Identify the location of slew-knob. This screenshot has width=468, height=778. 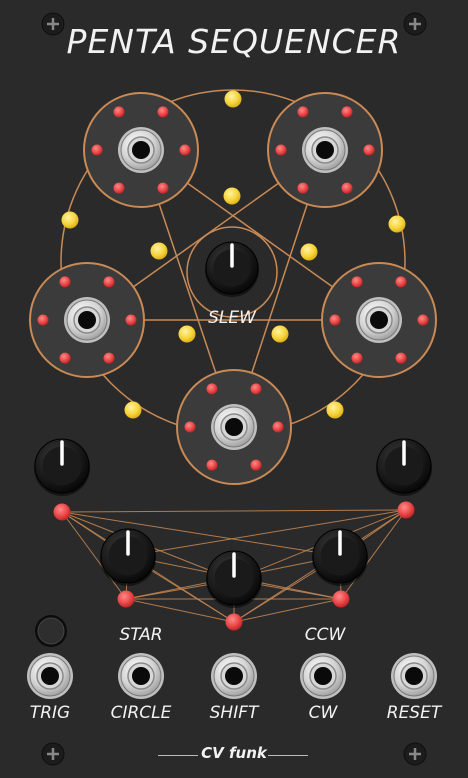
(232, 269).